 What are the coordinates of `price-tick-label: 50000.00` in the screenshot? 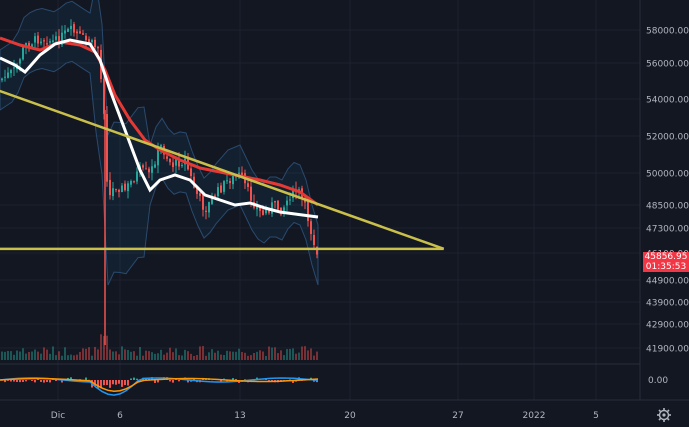 It's located at (667, 175).